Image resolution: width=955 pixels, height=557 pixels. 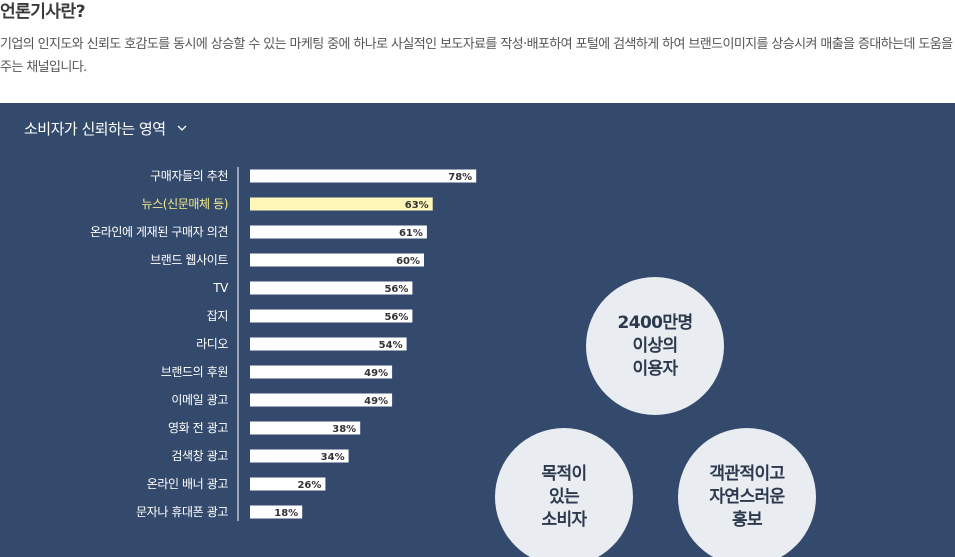 I want to click on page-title: 언론기사란?, so click(x=43, y=12).